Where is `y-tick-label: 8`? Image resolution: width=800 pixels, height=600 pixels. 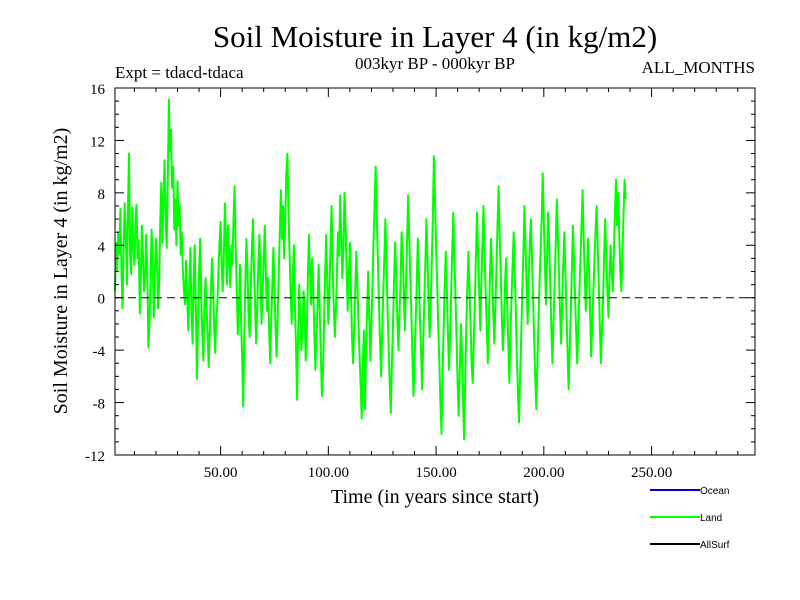 y-tick-label: 8 is located at coordinates (102, 195).